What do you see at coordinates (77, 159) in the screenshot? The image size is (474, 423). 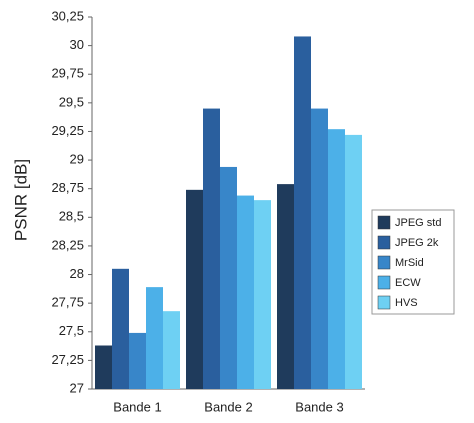 I see `y-tick-label: 29` at bounding box center [77, 159].